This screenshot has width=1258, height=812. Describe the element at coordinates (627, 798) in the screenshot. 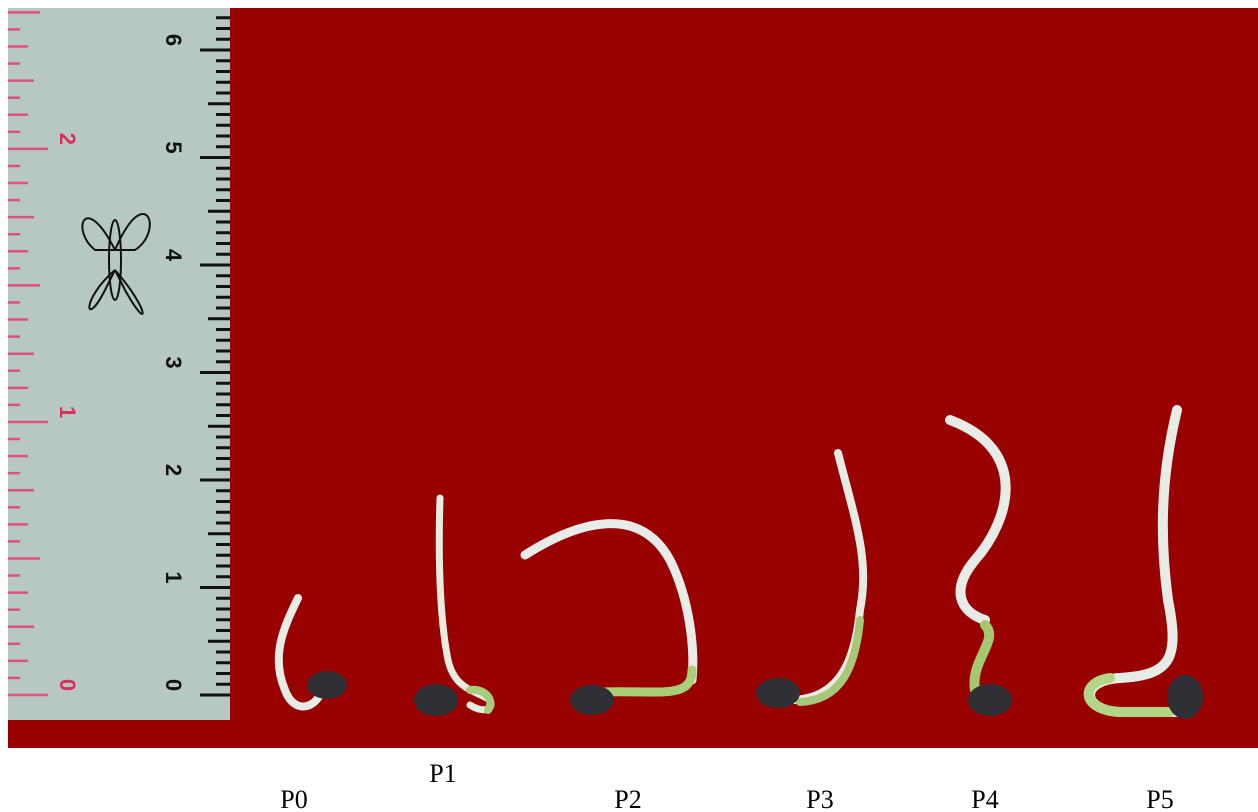

I see `sample-label: P2` at that location.